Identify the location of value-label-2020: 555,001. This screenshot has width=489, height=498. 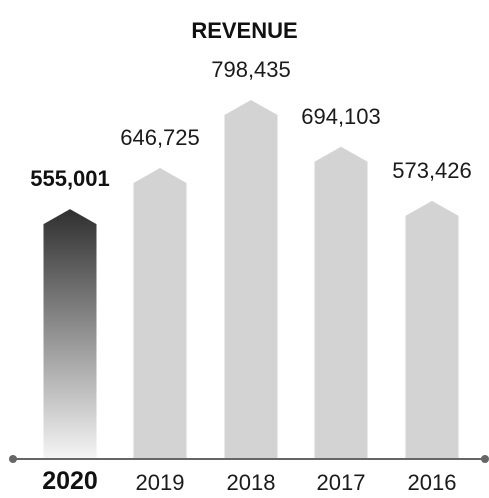
(70, 178).